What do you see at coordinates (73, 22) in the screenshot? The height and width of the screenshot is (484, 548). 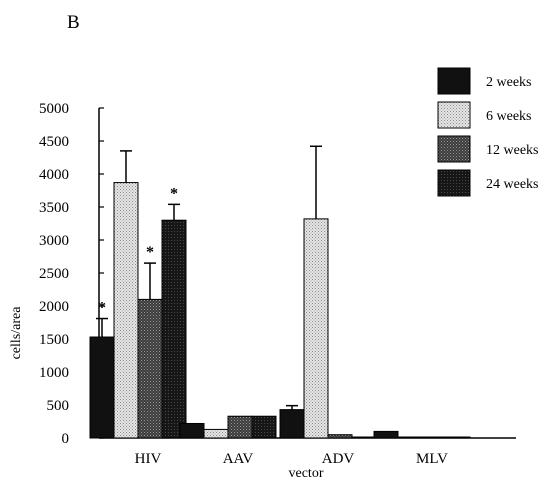 I see `panel-label: B` at bounding box center [73, 22].